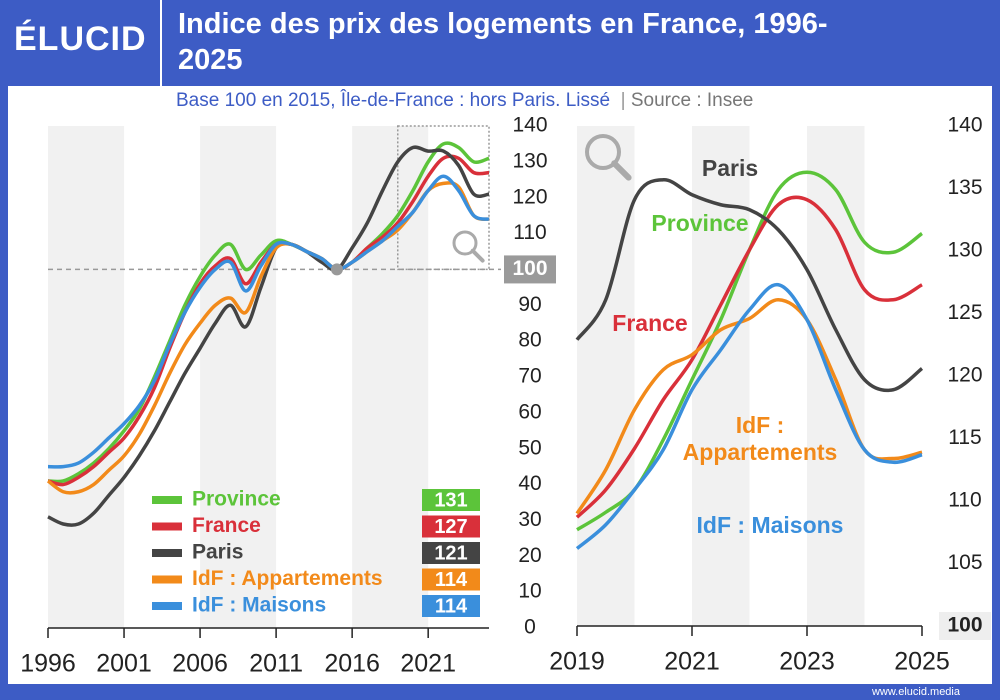 This screenshot has height=700, width=1000. I want to click on x-tick-label: 2016, so click(352, 664).